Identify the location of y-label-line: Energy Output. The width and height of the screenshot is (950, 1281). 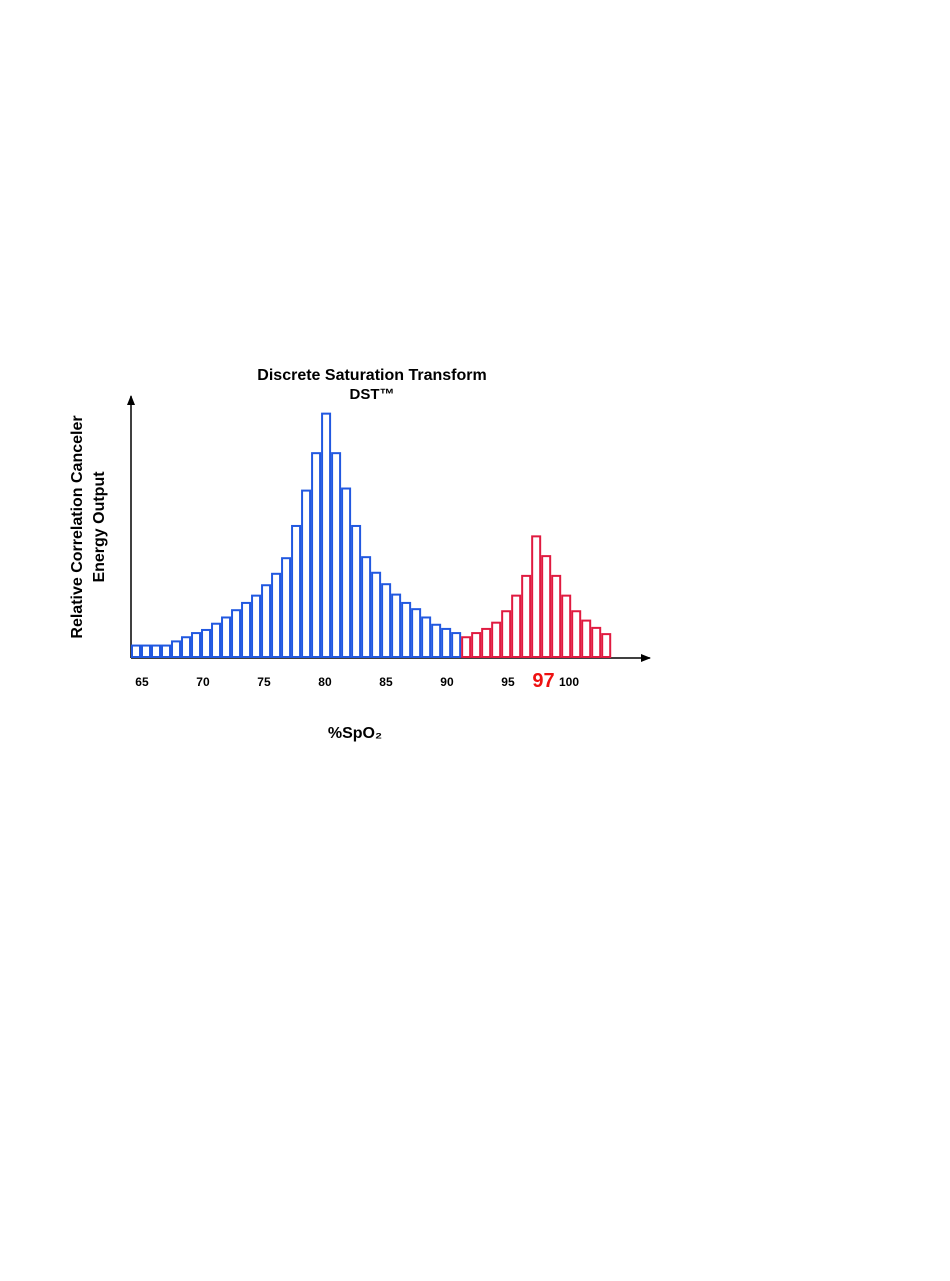
(99, 527).